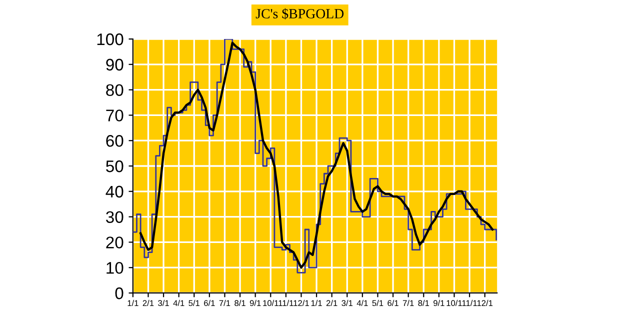 The width and height of the screenshot is (630, 332). I want to click on y-tick-label: 0, so click(119, 293).